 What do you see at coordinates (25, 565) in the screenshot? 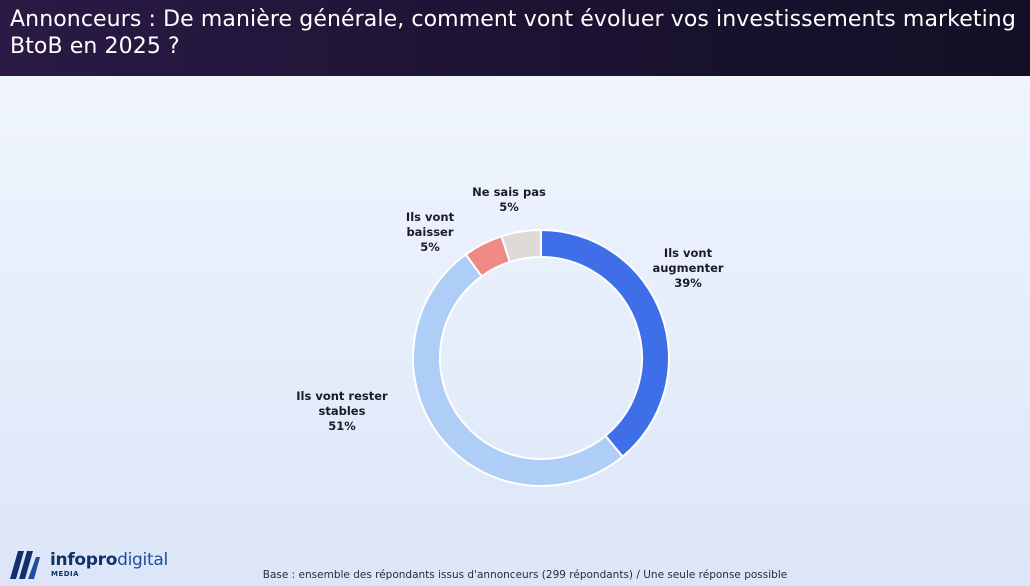
I see `logo-mark-icon` at bounding box center [25, 565].